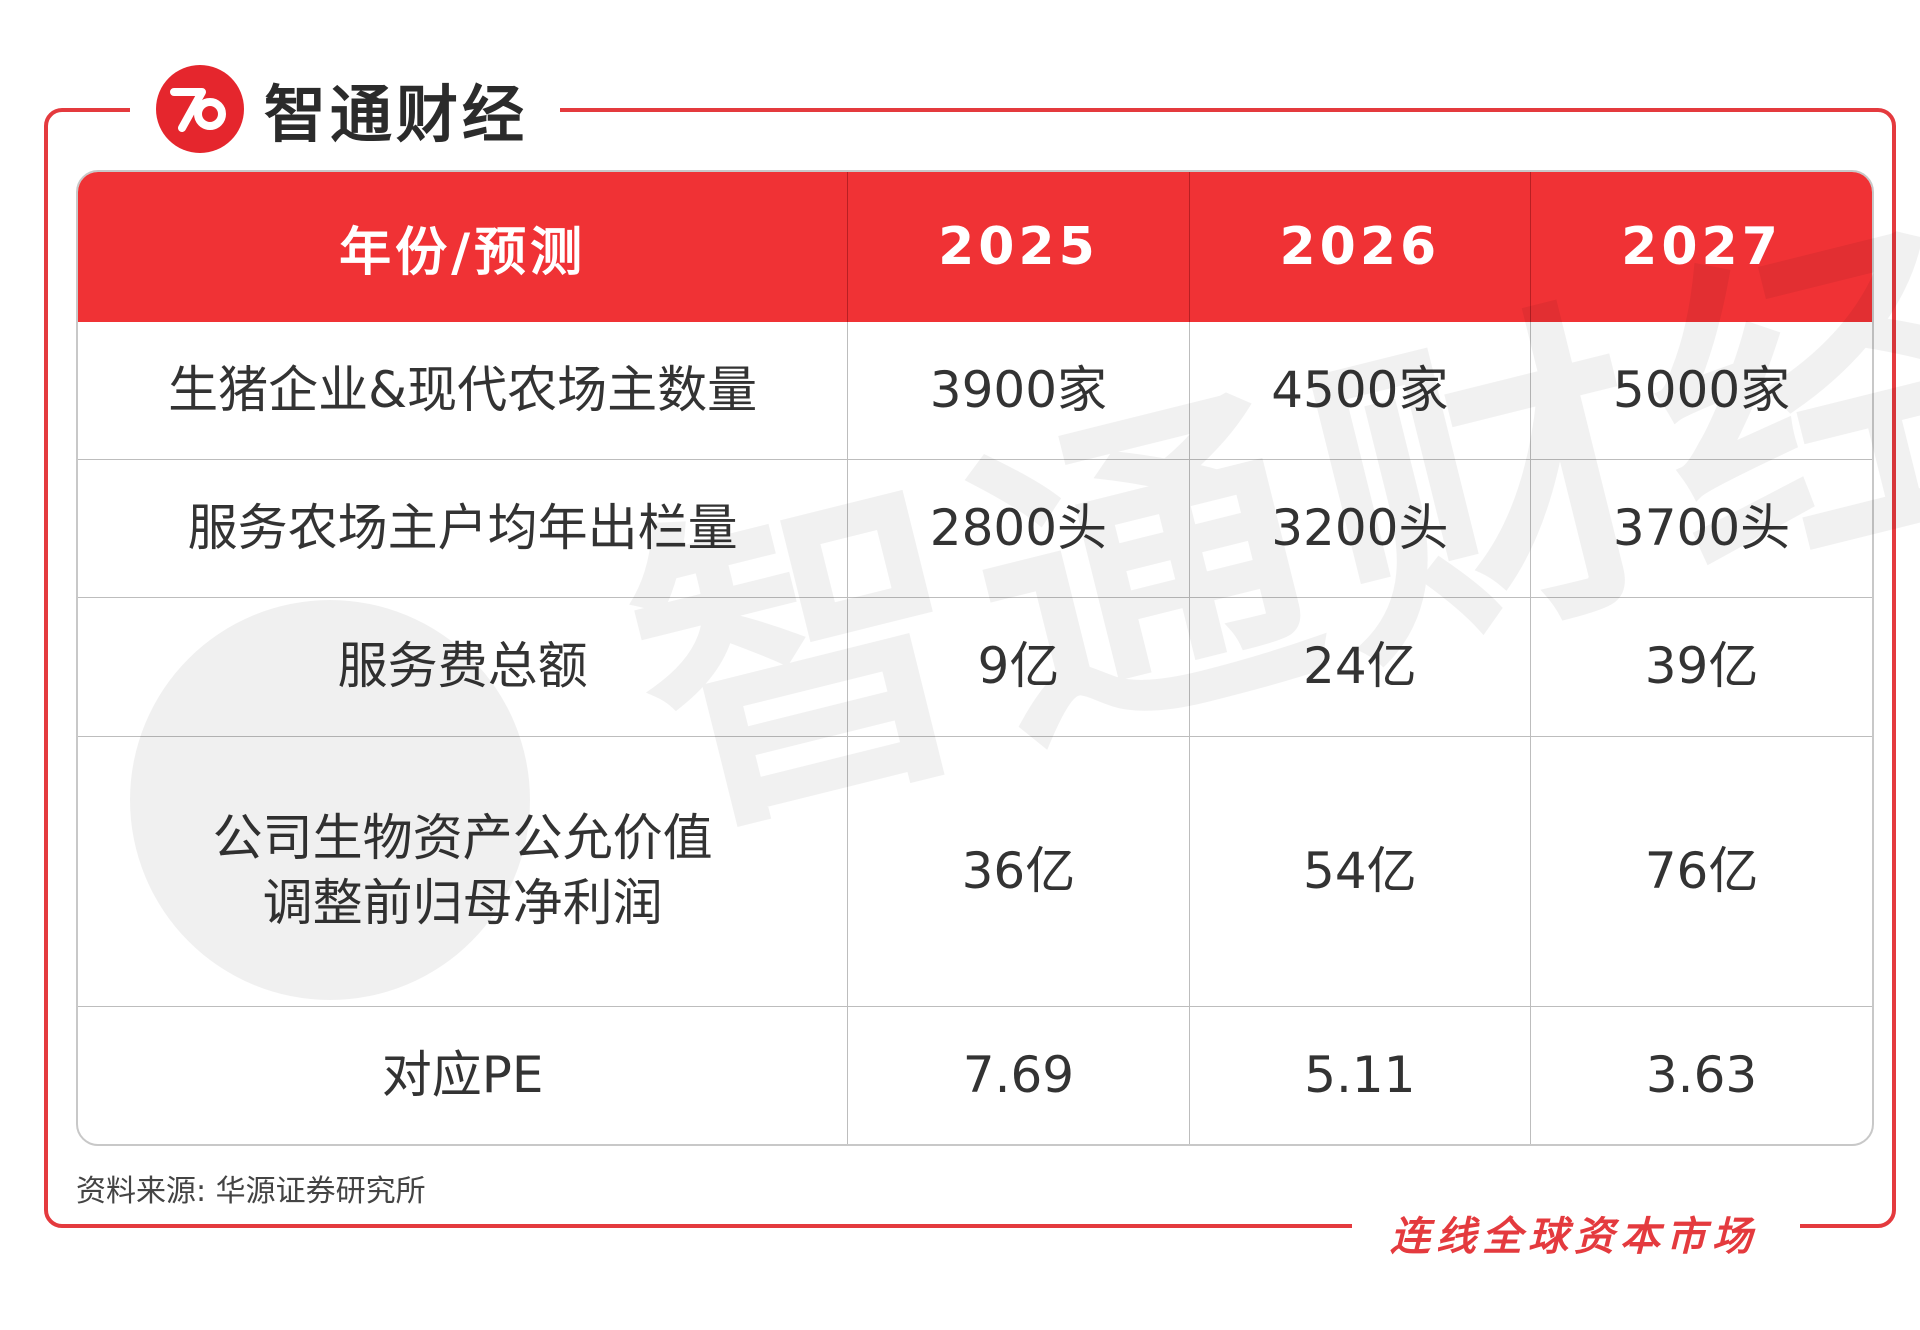 The width and height of the screenshot is (1920, 1330). I want to click on header-cell-year: 2027, so click(1701, 247).